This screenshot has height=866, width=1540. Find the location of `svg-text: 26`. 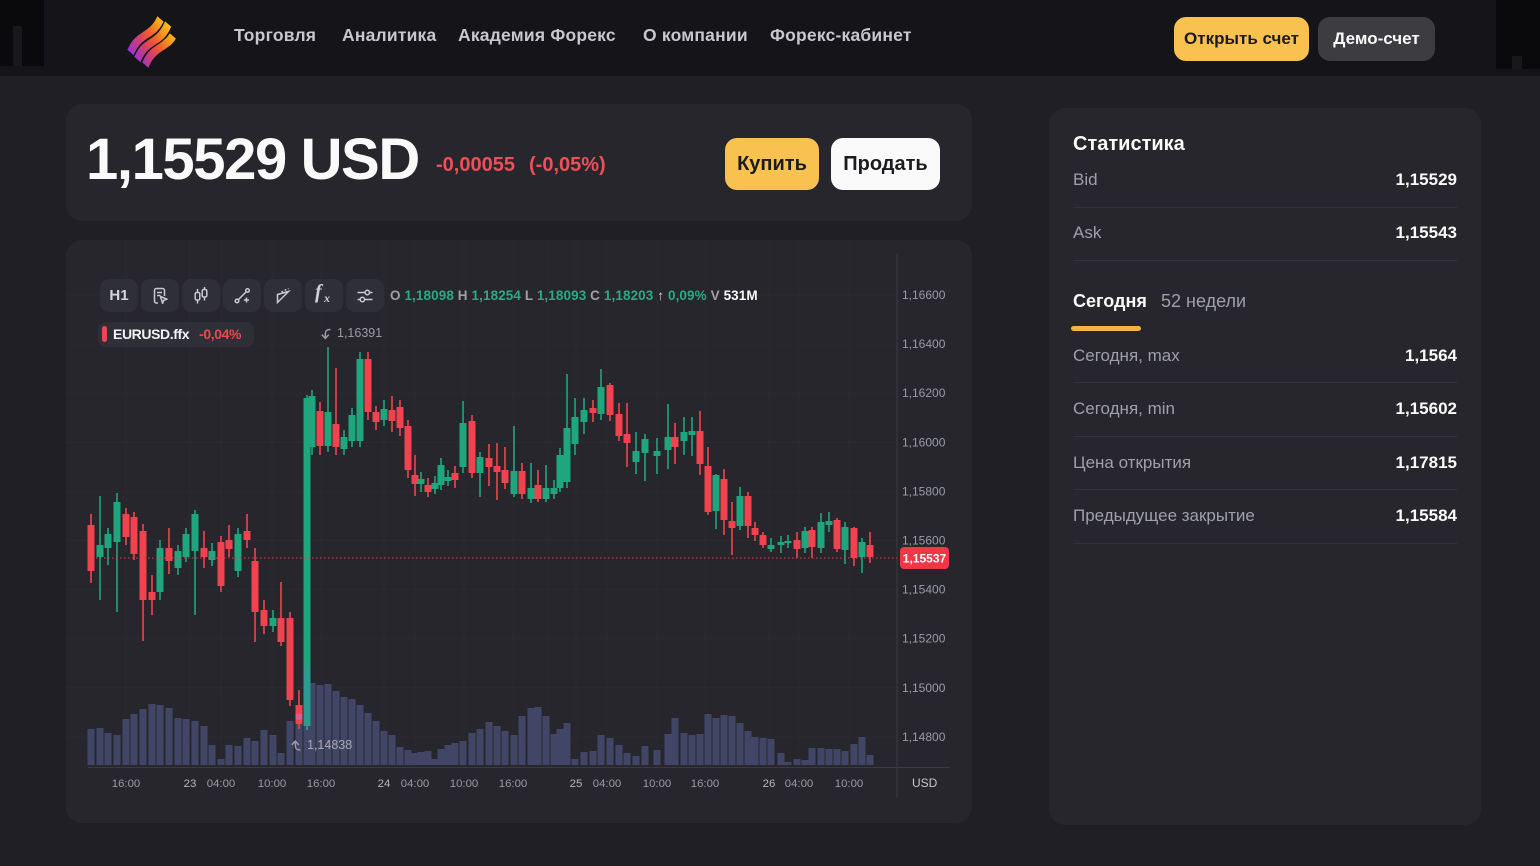

svg-text: 26 is located at coordinates (769, 784).